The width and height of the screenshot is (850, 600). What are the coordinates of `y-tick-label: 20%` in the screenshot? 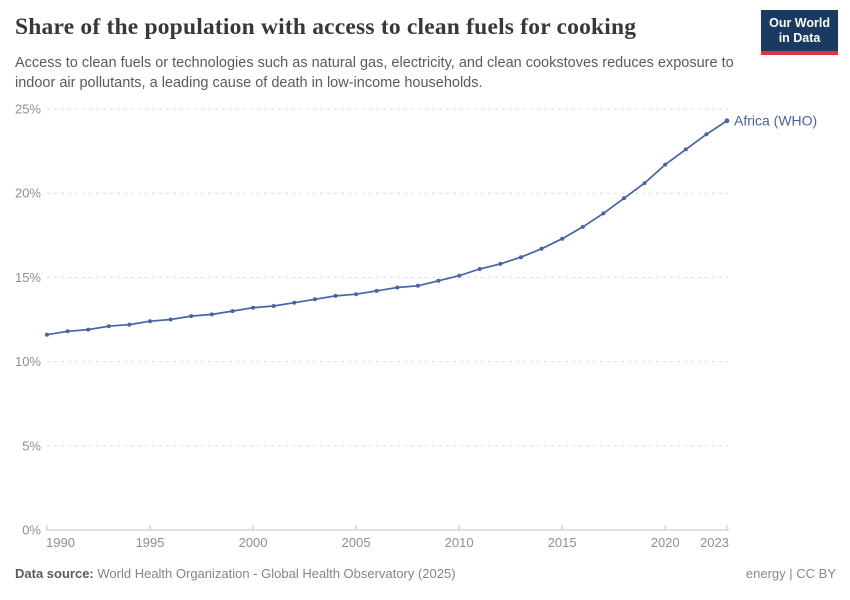 It's located at (28, 193).